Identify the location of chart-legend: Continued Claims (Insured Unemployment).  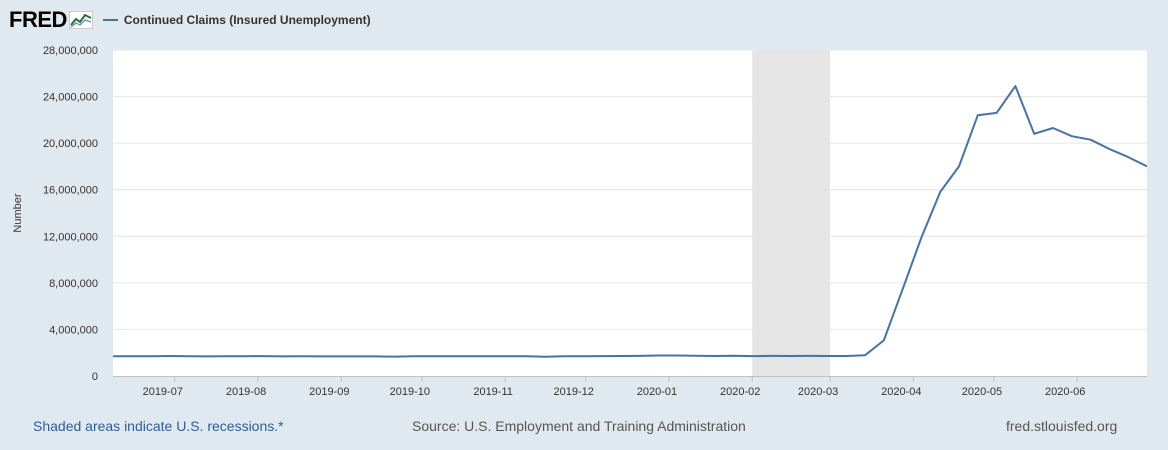
(236, 20).